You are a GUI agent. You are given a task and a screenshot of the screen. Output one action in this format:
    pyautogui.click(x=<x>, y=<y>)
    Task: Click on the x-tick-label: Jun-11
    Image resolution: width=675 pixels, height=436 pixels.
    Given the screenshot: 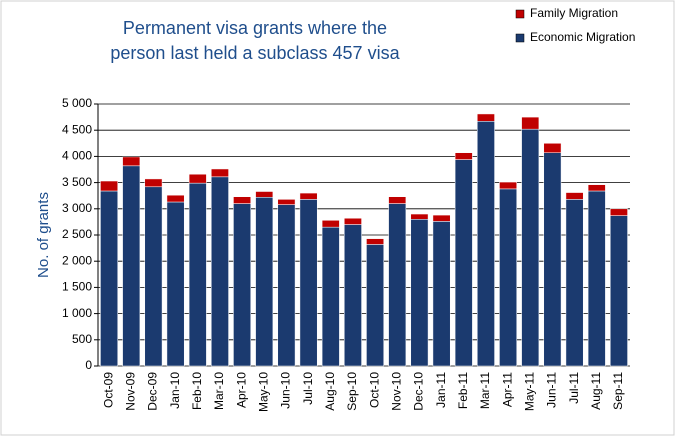 What is the action you would take?
    pyautogui.click(x=552, y=390)
    